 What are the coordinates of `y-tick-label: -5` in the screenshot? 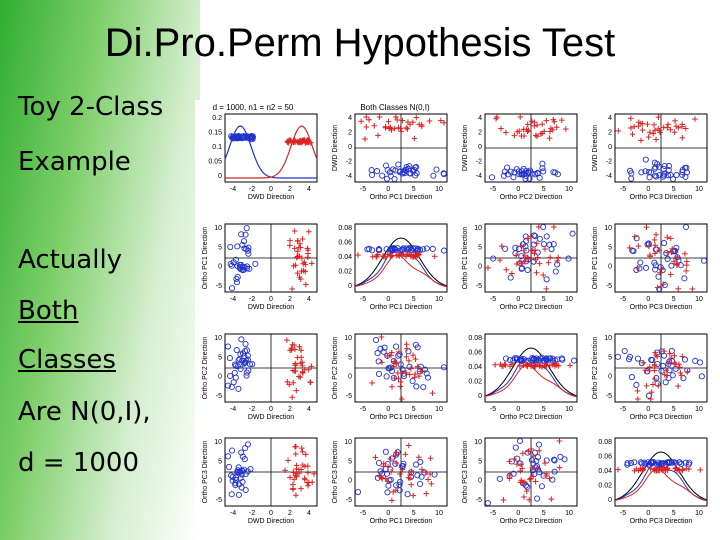 It's located at (219, 500).